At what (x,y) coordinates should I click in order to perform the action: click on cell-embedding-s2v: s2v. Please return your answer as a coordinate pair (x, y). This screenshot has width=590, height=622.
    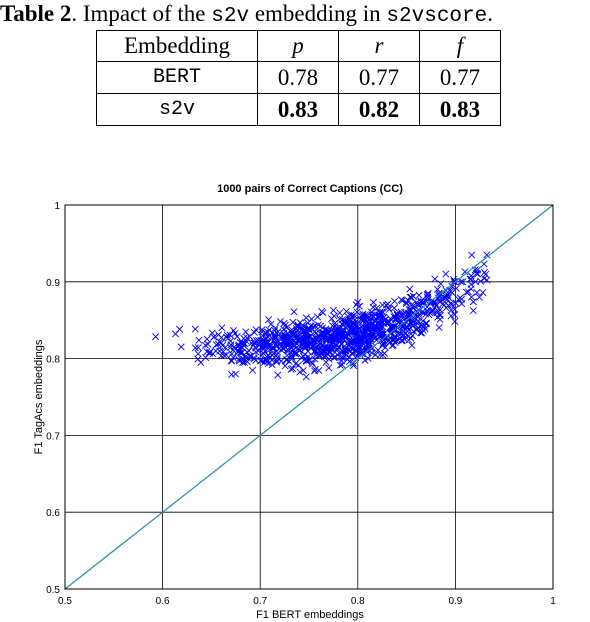
    Looking at the image, I should click on (177, 109).